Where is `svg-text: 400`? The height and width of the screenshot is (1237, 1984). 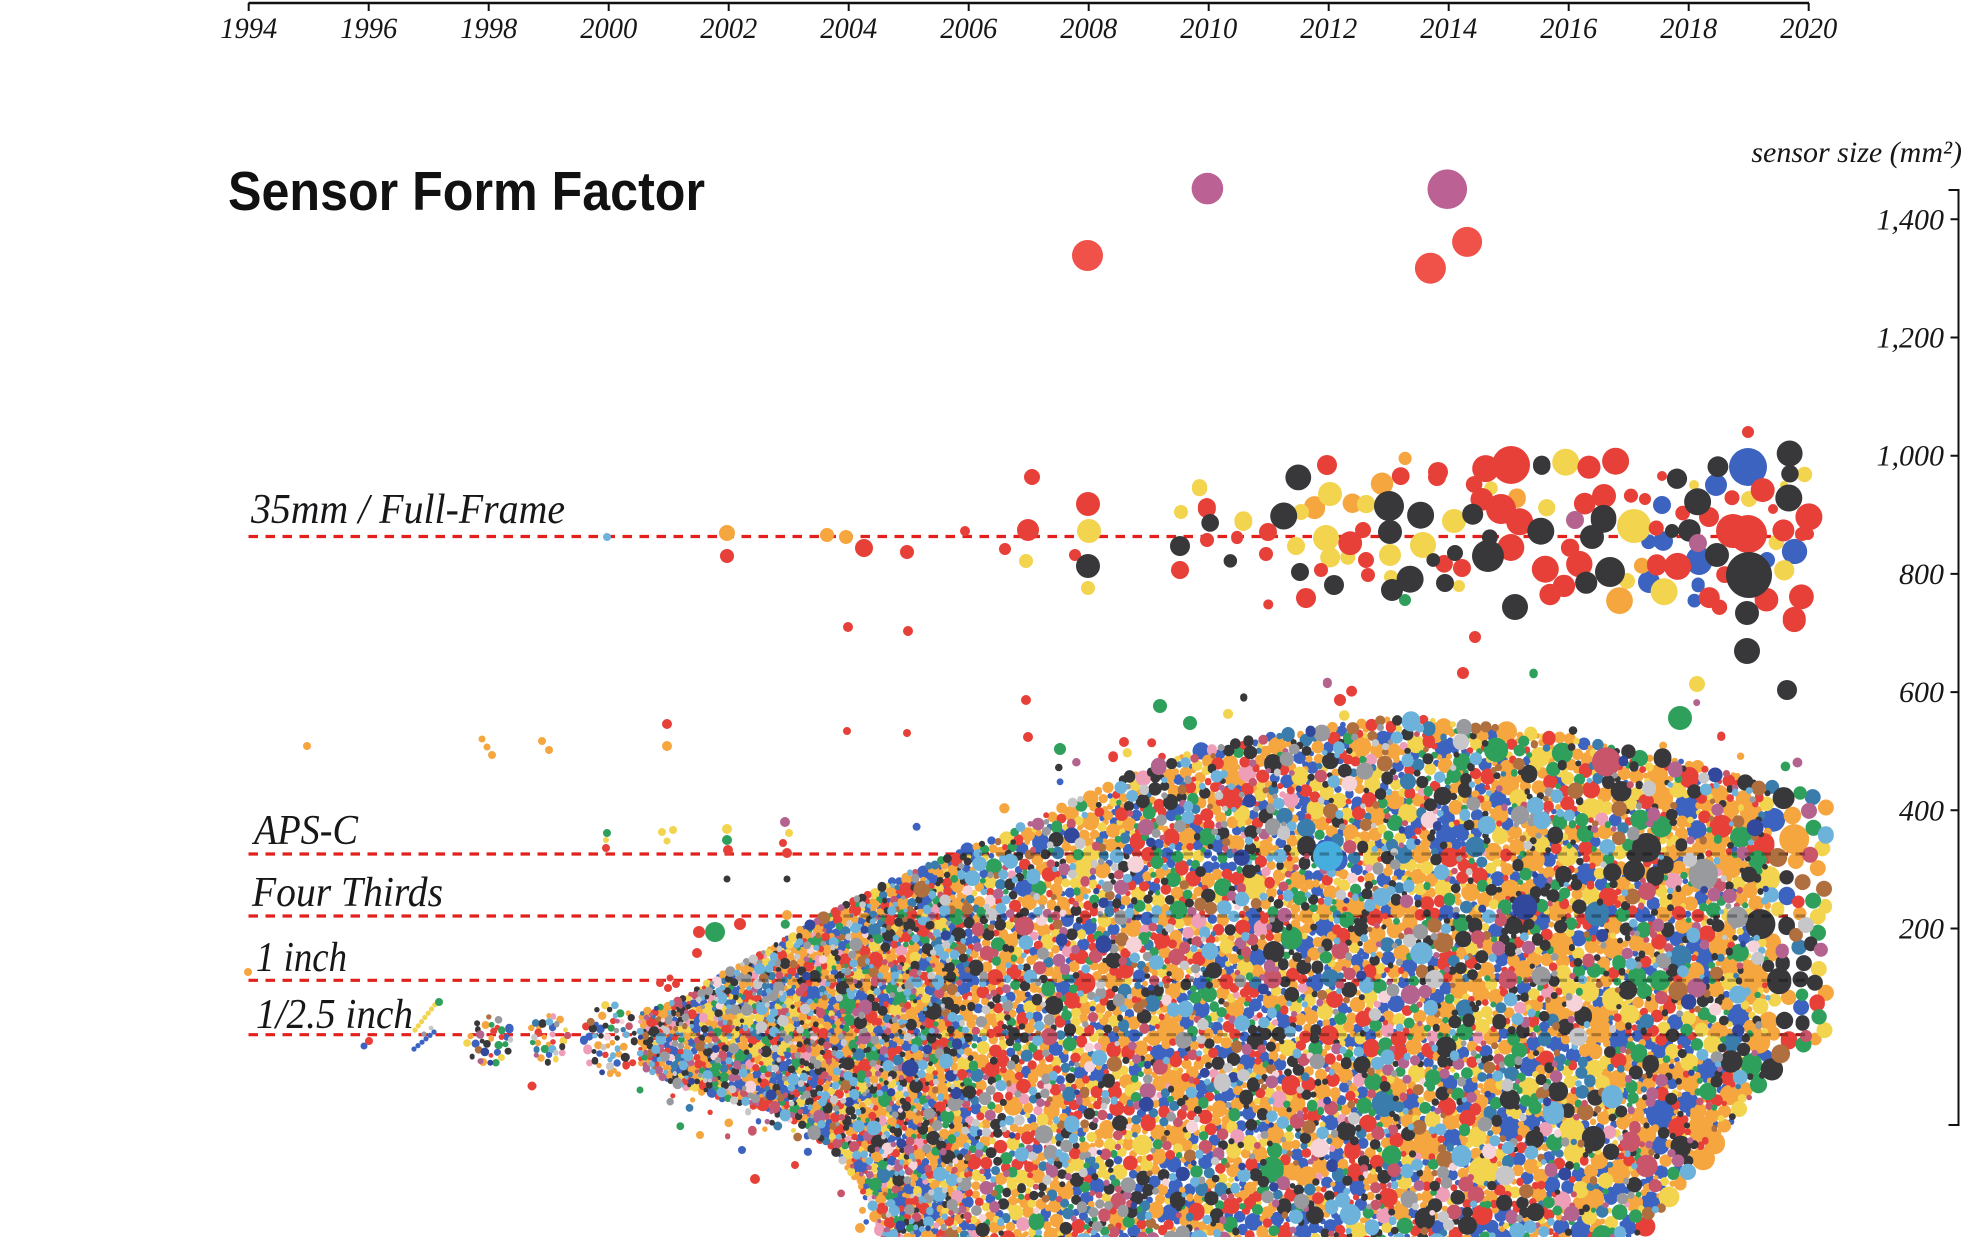 svg-text: 400 is located at coordinates (1921, 810).